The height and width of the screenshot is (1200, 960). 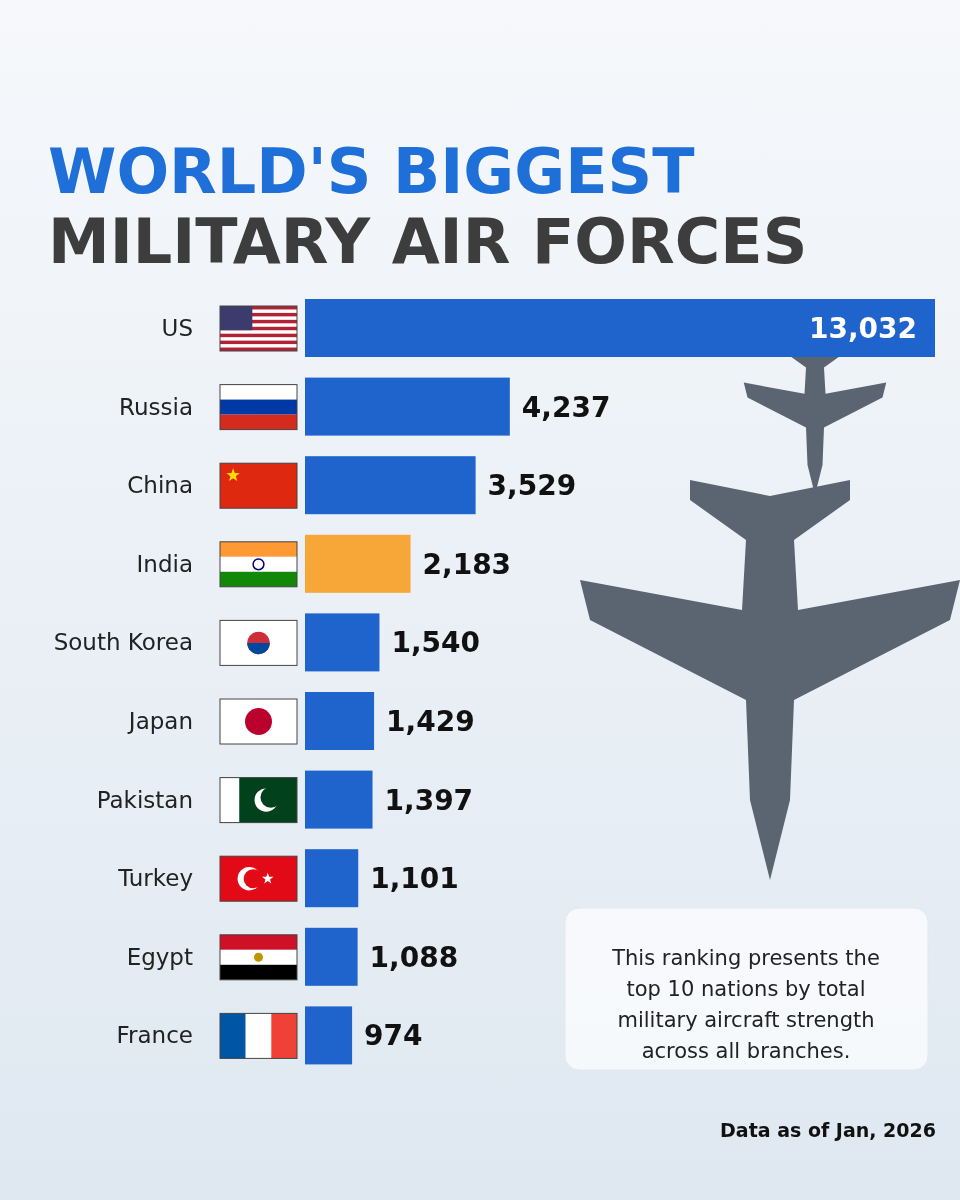 What do you see at coordinates (828, 1130) in the screenshot?
I see `text: Data as of Jan, 2026` at bounding box center [828, 1130].